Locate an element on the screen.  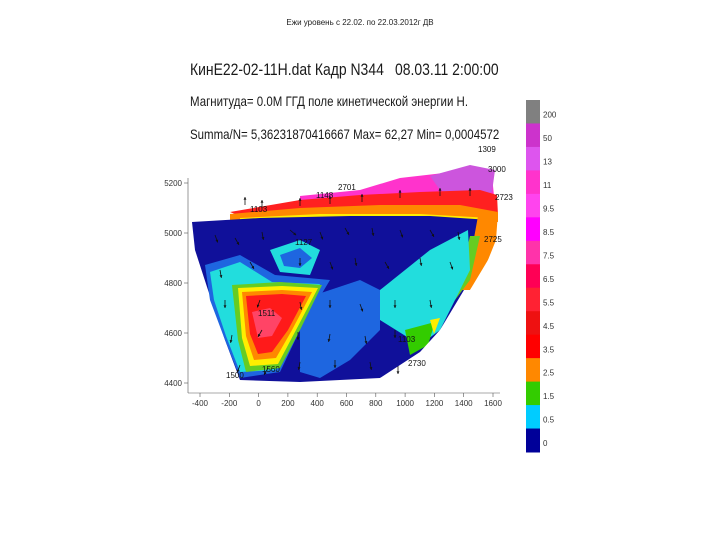
colorbar-label: 8.5 is located at coordinates (549, 232).